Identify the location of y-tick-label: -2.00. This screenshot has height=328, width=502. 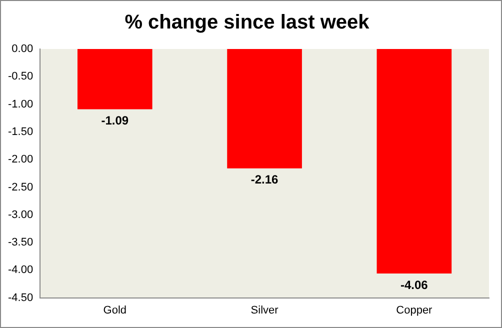
(21, 160).